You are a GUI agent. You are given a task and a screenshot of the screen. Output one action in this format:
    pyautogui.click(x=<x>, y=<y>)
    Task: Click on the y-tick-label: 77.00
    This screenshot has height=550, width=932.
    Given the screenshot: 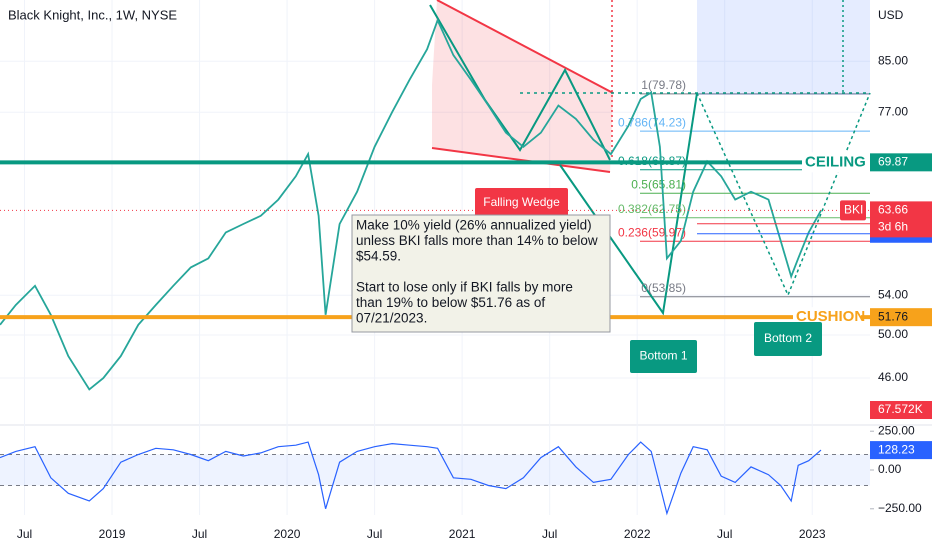 What is the action you would take?
    pyautogui.click(x=893, y=111)
    